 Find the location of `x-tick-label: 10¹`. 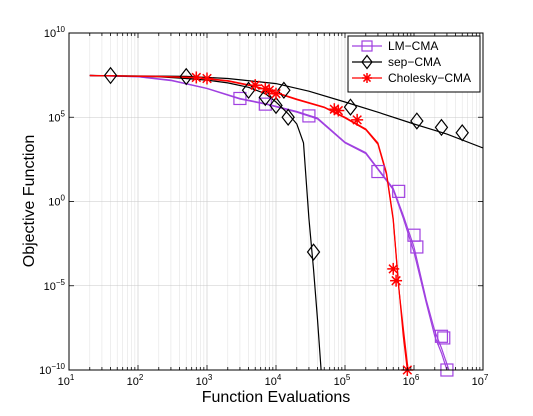

x-tick-label: 10¹ is located at coordinates (66, 380).